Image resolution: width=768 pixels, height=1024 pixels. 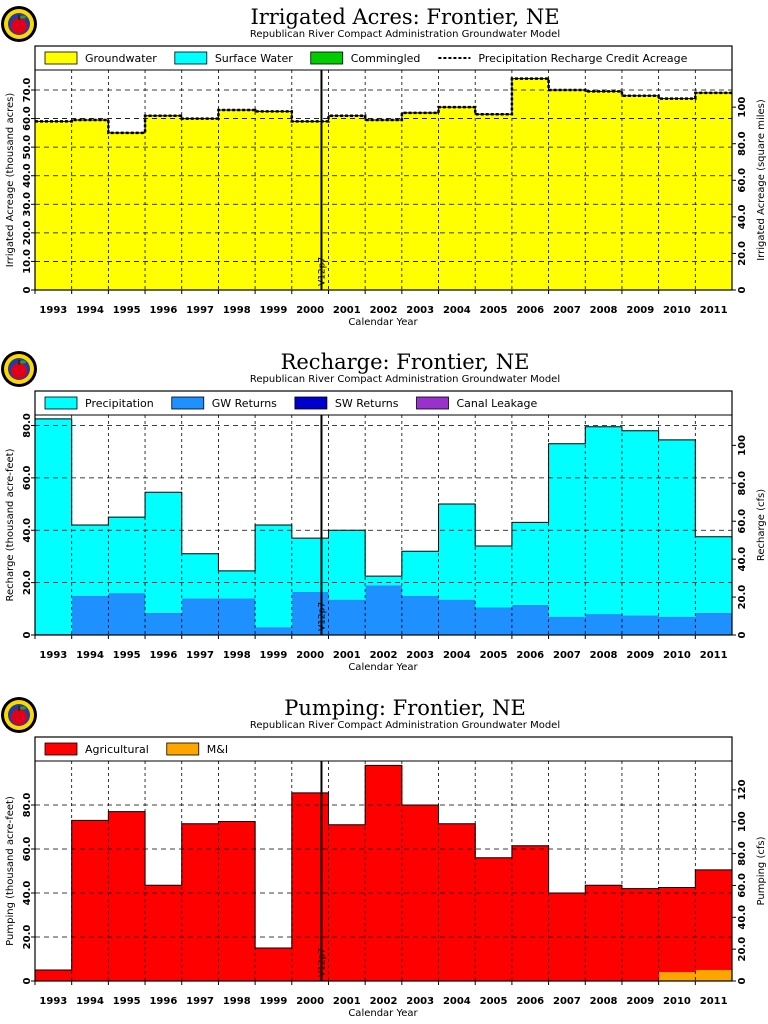 I want to click on xlabel: Calendar Year, so click(x=383, y=322).